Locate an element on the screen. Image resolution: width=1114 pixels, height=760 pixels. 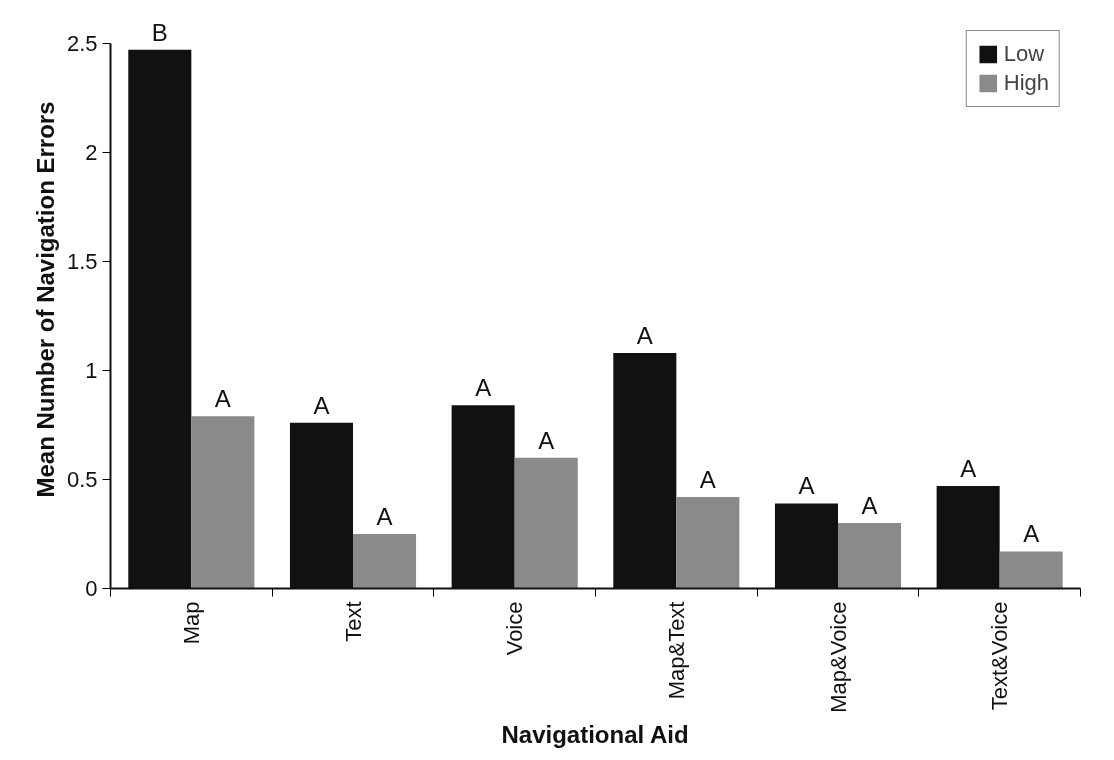
x-tick-label: Text is located at coordinates (353, 621).